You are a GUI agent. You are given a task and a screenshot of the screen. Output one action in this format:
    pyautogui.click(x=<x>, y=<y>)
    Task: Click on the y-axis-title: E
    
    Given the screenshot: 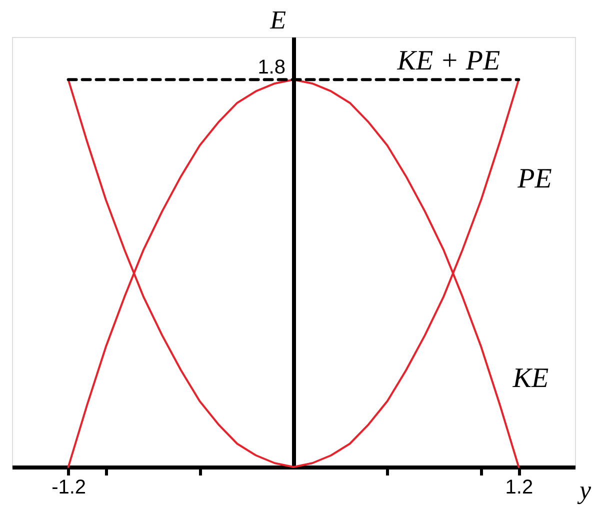 What is the action you would take?
    pyautogui.click(x=277, y=20)
    